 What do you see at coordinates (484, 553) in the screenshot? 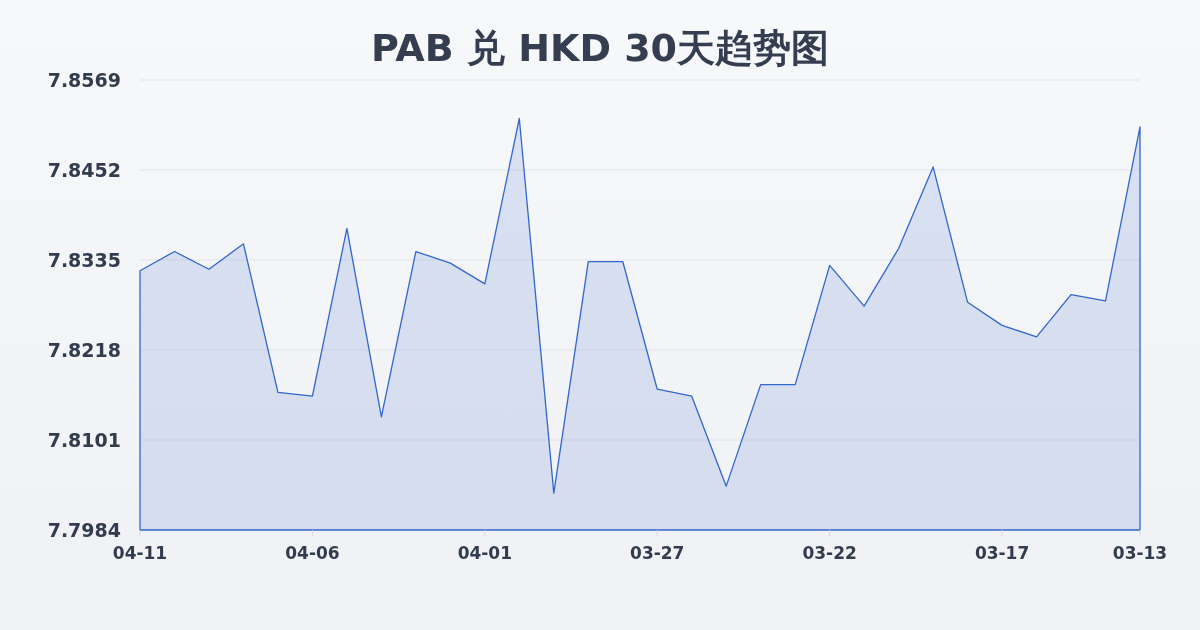
I see `x-tick-label: 04-01` at bounding box center [484, 553].